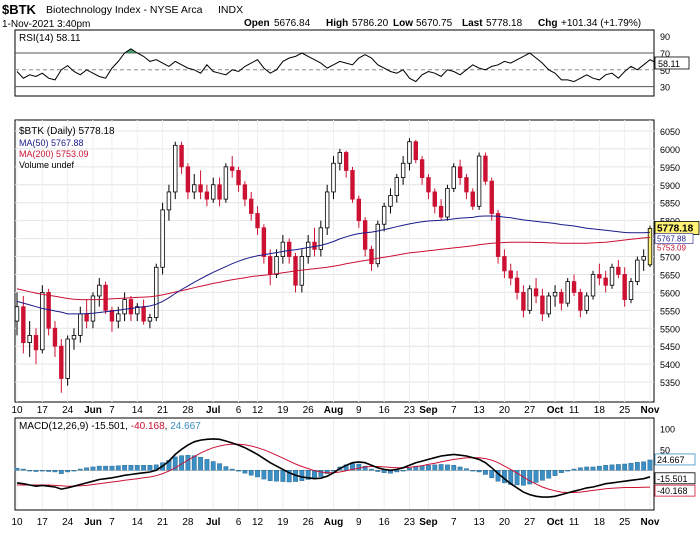 The image size is (700, 535). I want to click on macd-legend-name: MACD(12,26,9), so click(53, 426).